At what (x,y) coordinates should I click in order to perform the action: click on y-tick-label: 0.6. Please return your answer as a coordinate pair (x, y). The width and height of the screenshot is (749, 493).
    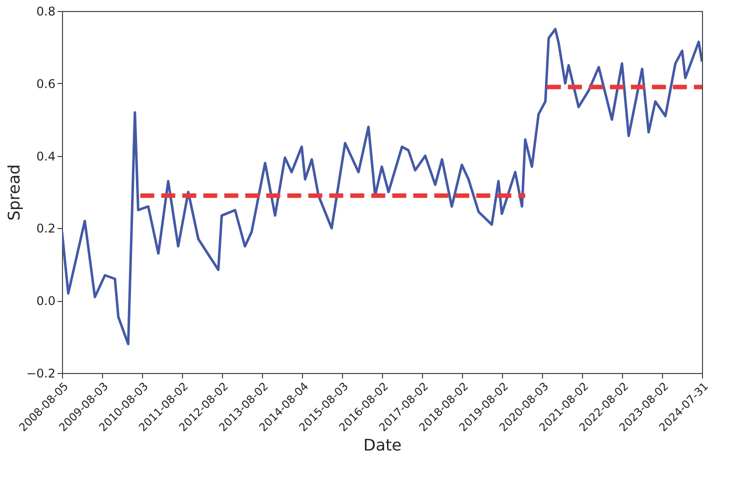
    Looking at the image, I should click on (46, 83).